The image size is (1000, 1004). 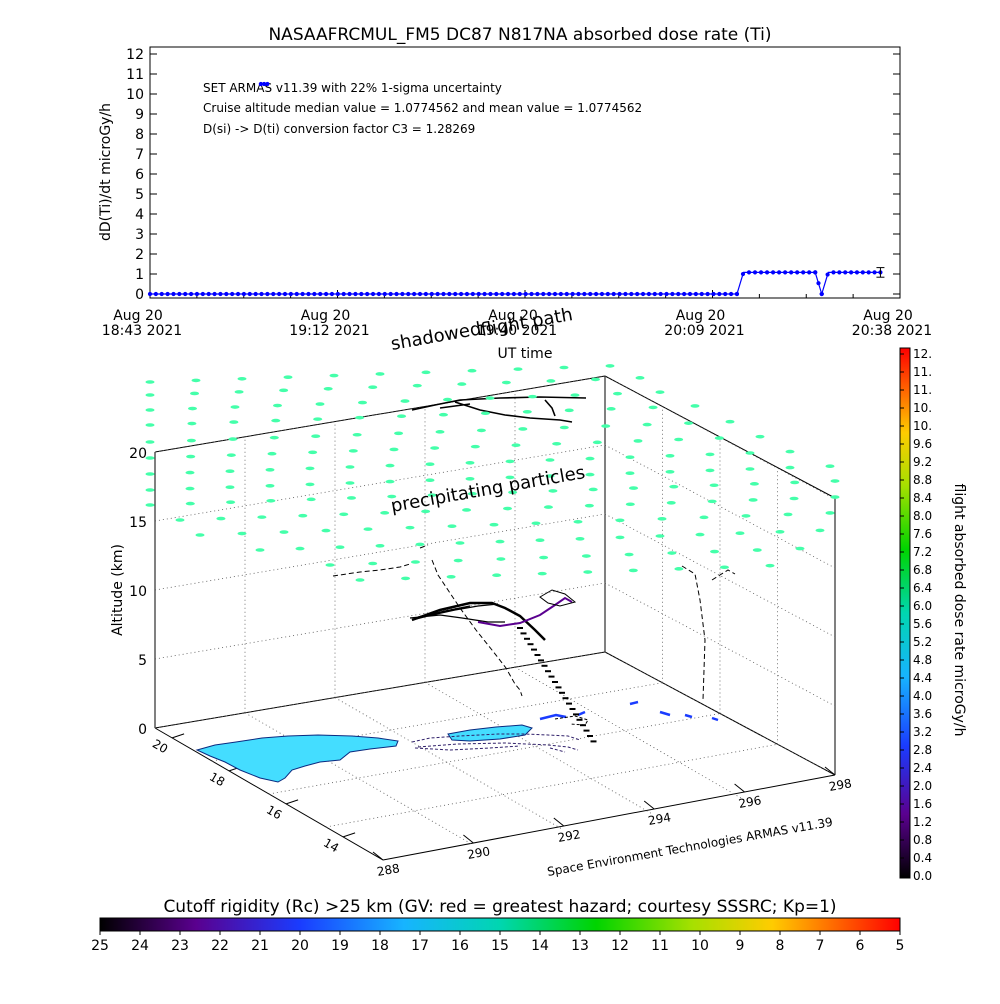 What do you see at coordinates (749, 802) in the screenshot?
I see `lon-tick-label: 296` at bounding box center [749, 802].